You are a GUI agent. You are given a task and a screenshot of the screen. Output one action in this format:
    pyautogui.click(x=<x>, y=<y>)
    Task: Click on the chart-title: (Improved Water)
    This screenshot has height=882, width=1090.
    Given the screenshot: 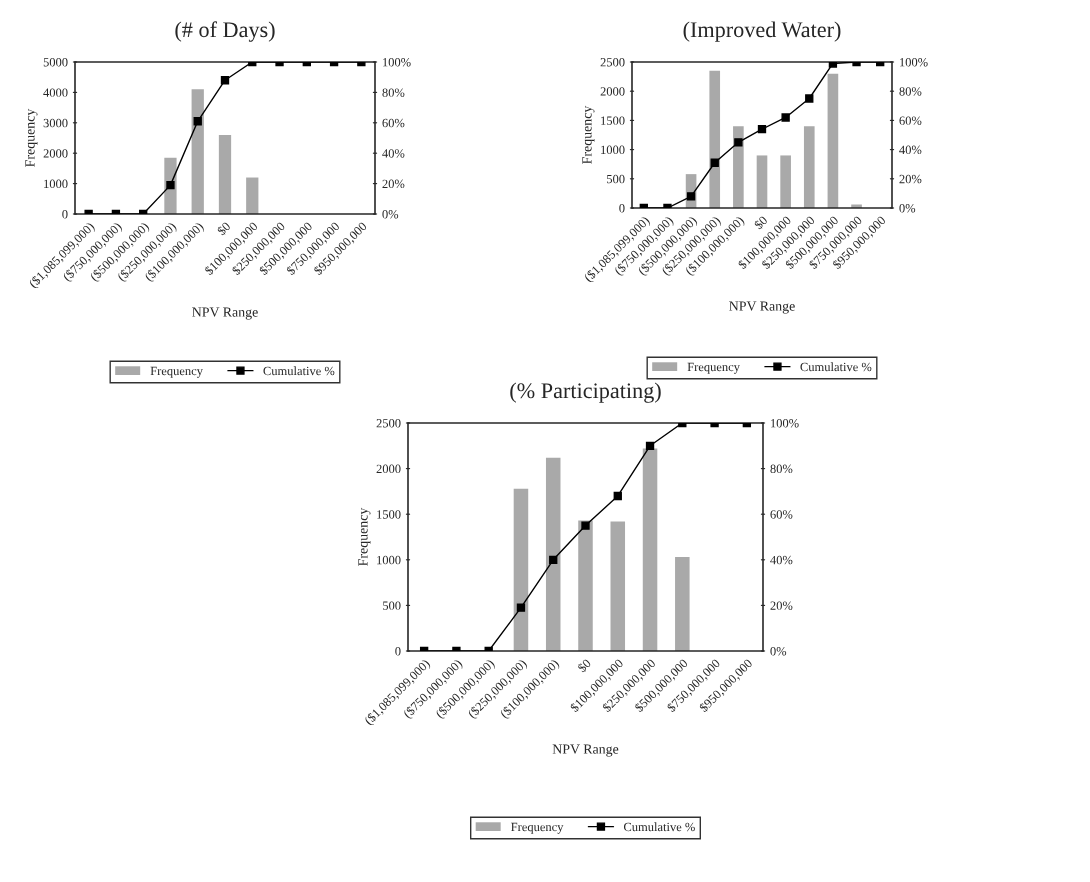 What is the action you would take?
    pyautogui.click(x=762, y=31)
    